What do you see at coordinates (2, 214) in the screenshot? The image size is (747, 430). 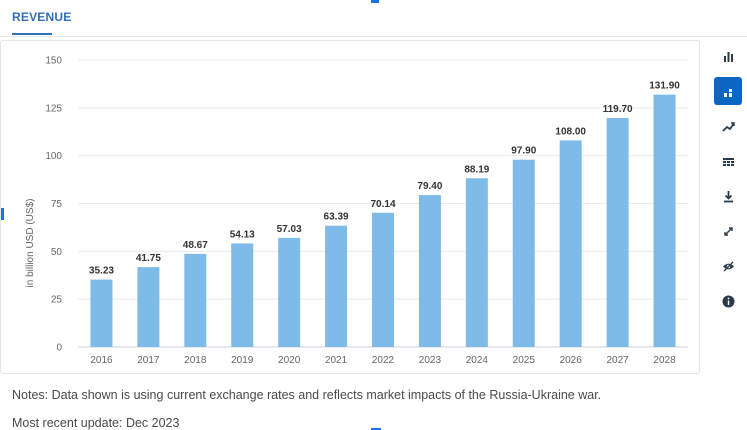 I see `left-edge-marker` at bounding box center [2, 214].